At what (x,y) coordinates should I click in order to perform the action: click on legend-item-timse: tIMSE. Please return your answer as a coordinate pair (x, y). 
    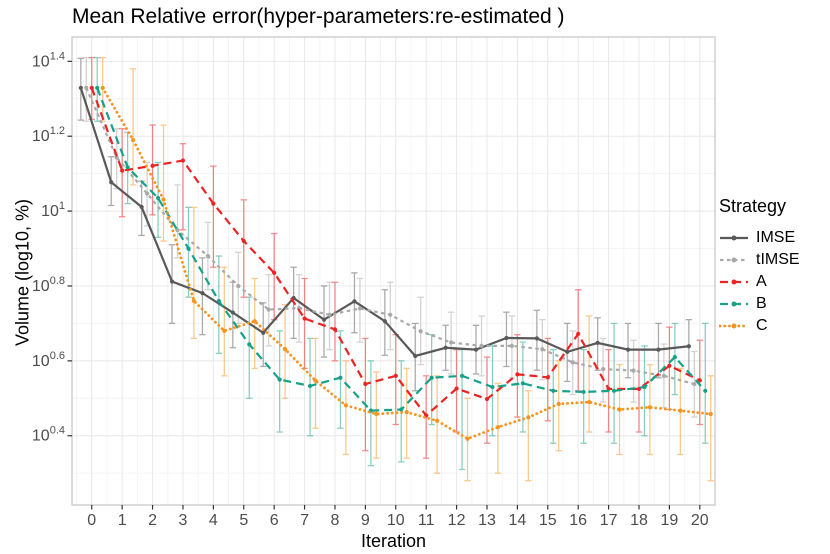
    Looking at the image, I should click on (774, 260).